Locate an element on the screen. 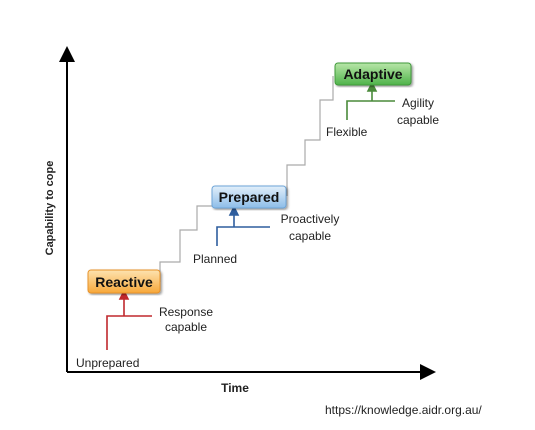 The image size is (535, 430). stage-to: Agility is located at coordinates (418, 103).